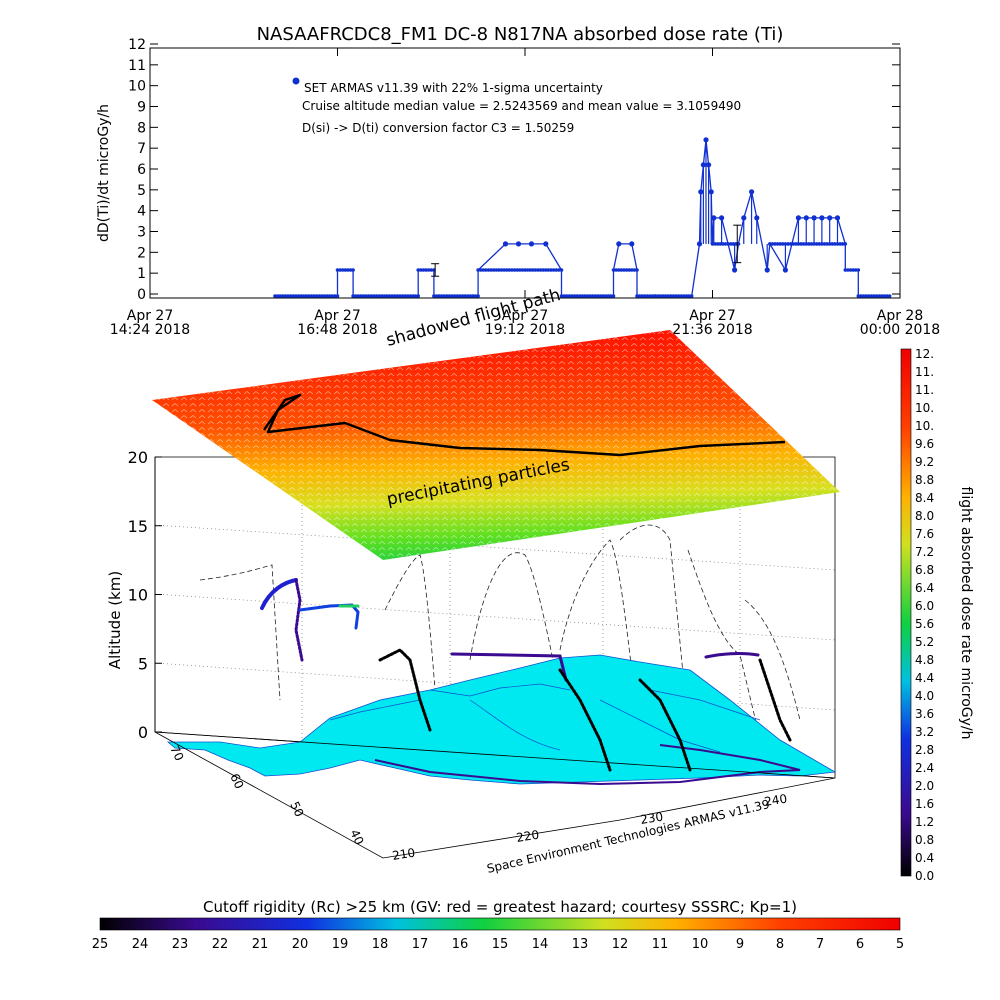 This screenshot has width=1000, height=1000. I want to click on altitude-tick-label: 20, so click(138, 457).